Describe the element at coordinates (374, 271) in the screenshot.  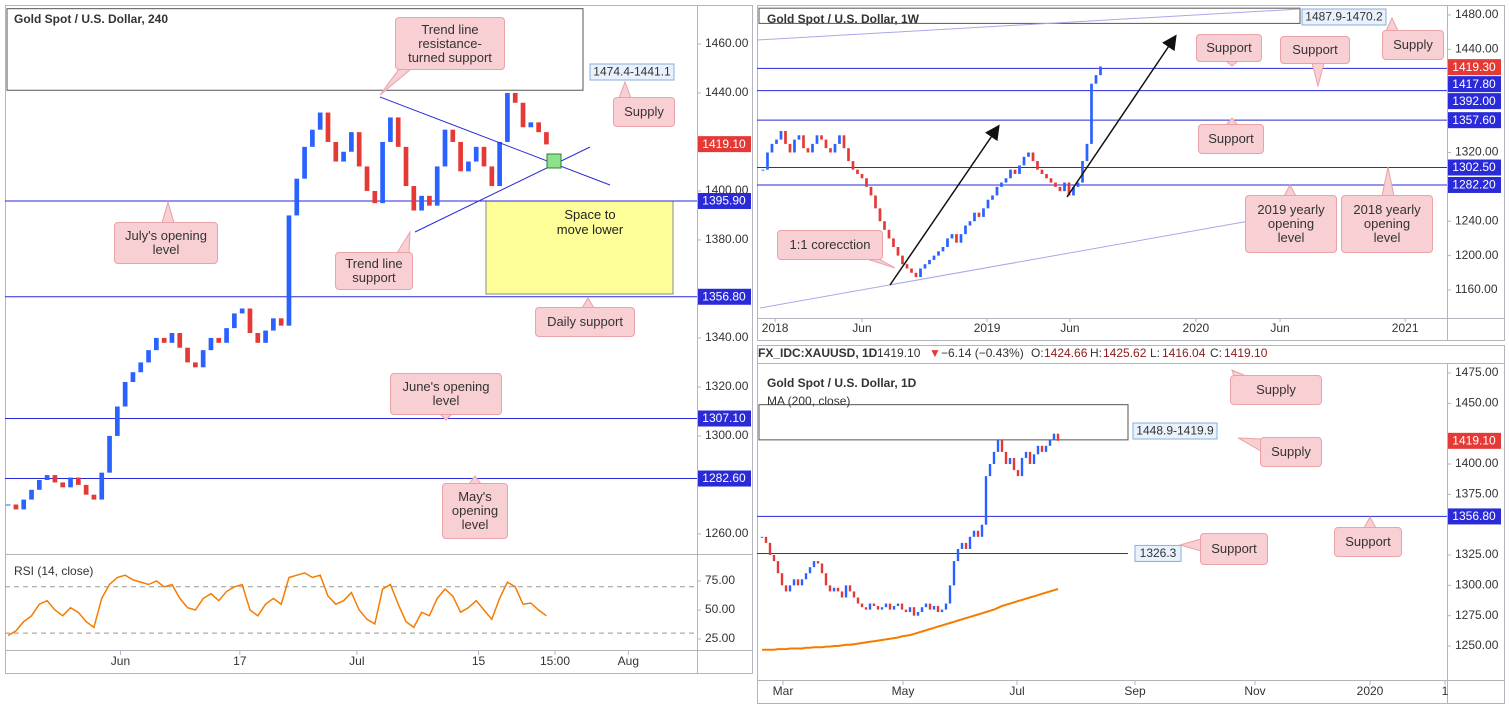
I see `callout: Trend line support` at that location.